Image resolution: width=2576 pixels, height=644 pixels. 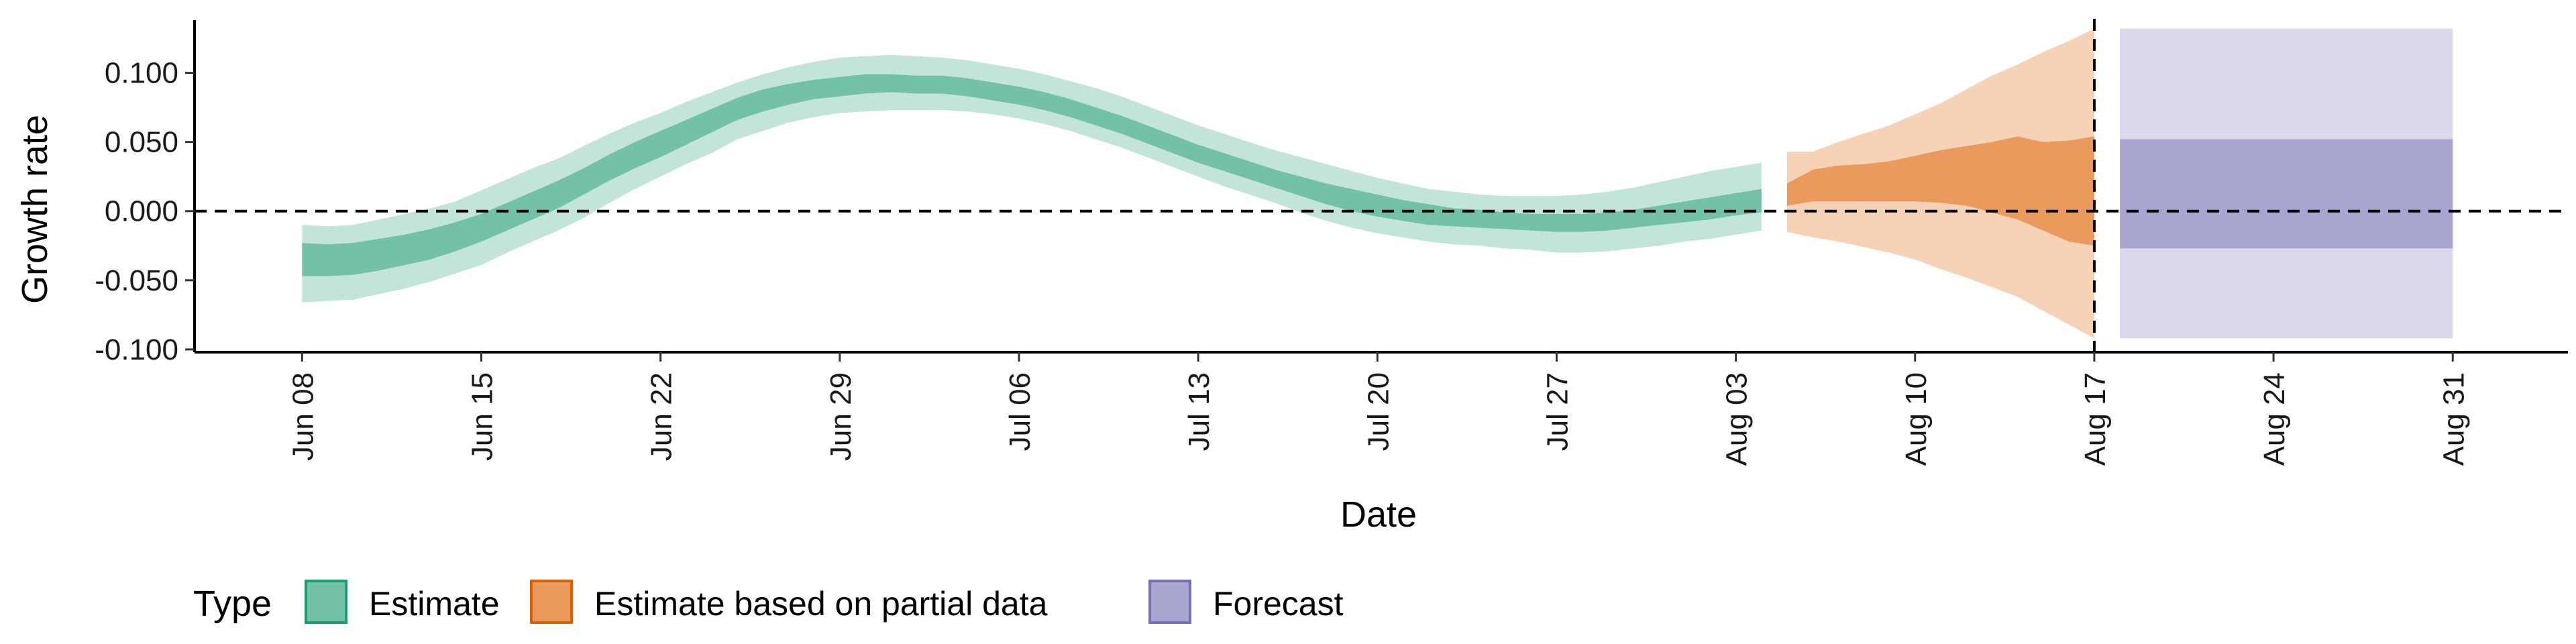 I want to click on x-tick-label: Aug 10, so click(x=1916, y=419).